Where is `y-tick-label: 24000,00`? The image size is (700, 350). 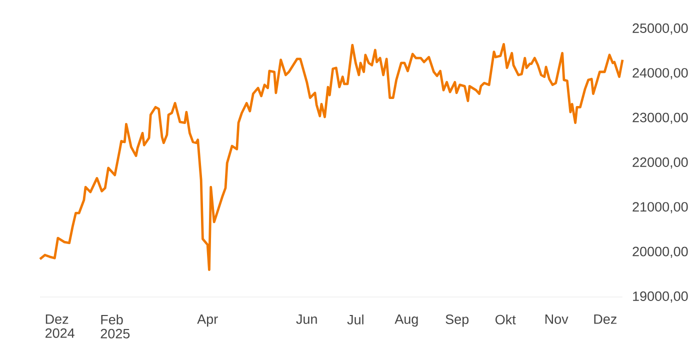
y-tick-label: 24000,00 is located at coordinates (660, 74).